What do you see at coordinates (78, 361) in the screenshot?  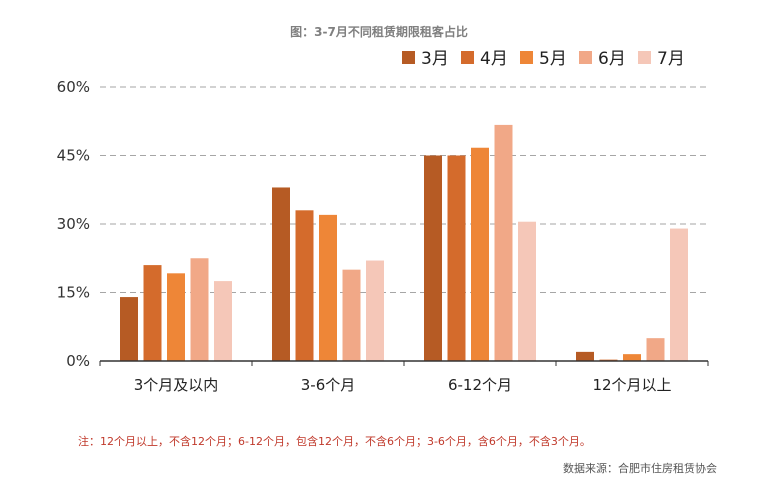 I see `y-tick-label: 0%` at bounding box center [78, 361].